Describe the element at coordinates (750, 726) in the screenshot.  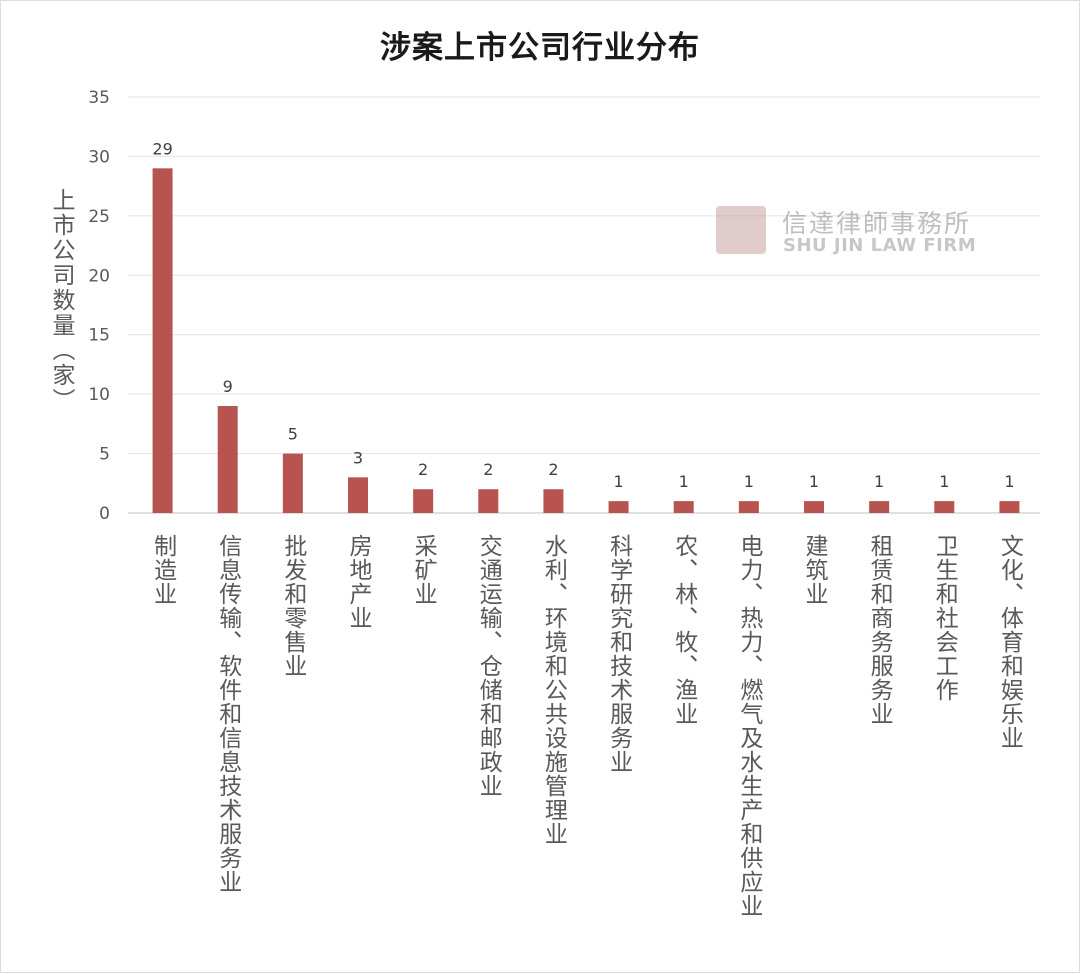
I see `category-label: 电力、热力、燃气及水生产和供应业` at that location.